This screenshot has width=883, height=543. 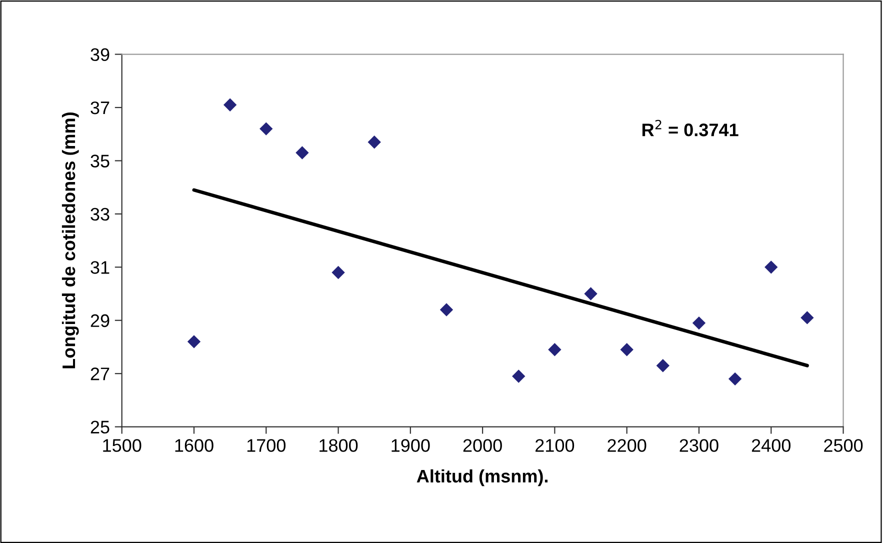 I want to click on y-tick-label: 29, so click(x=100, y=321).